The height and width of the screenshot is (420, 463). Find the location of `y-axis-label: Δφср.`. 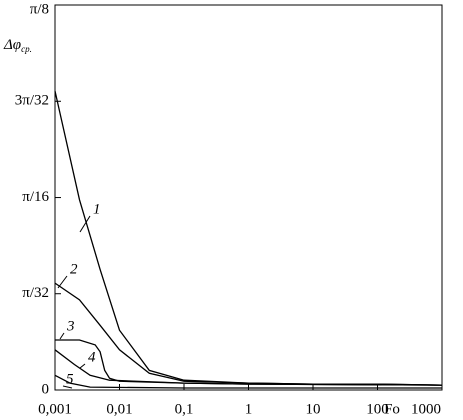

y-axis-label: Δφср. is located at coordinates (17, 45).